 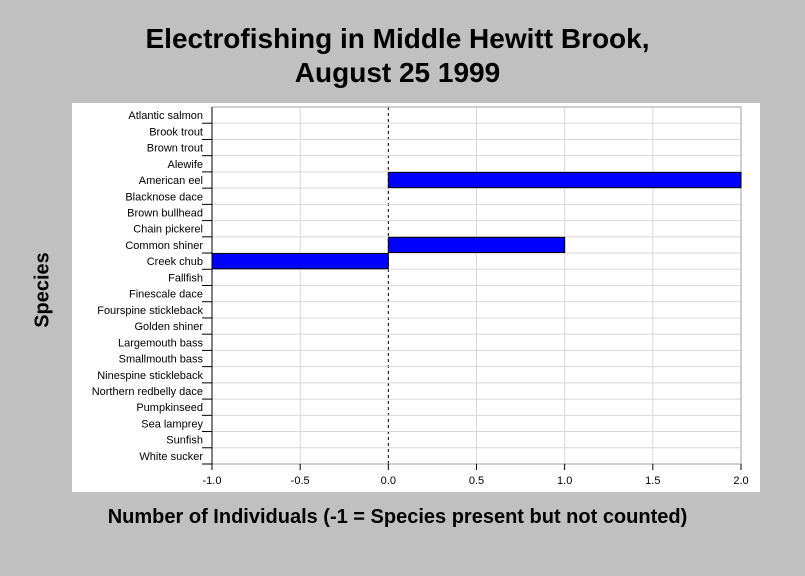 What do you see at coordinates (185, 278) in the screenshot?
I see `y-tick-label: Fallfish` at bounding box center [185, 278].